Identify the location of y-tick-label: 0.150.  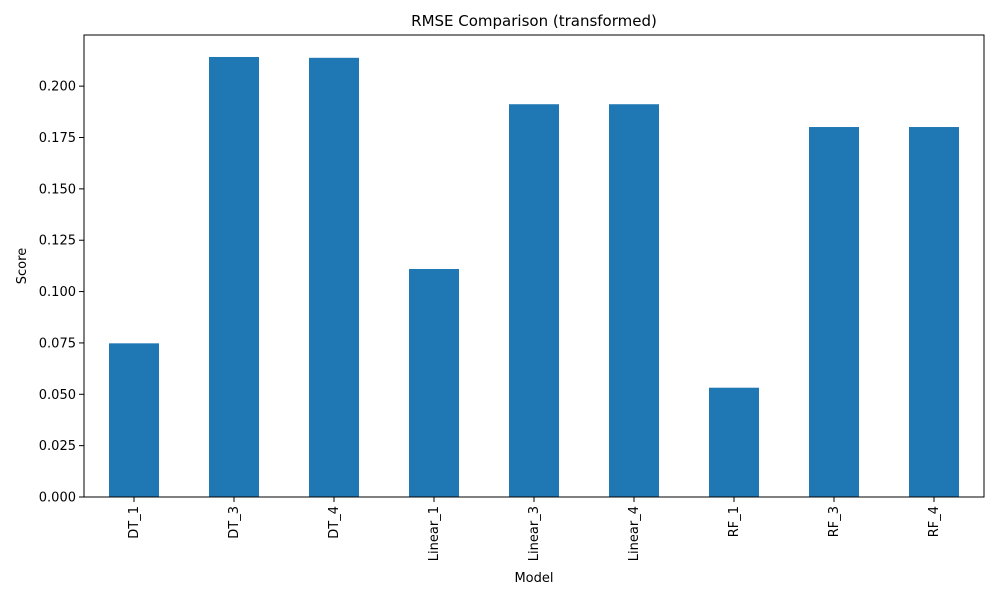
(57, 189).